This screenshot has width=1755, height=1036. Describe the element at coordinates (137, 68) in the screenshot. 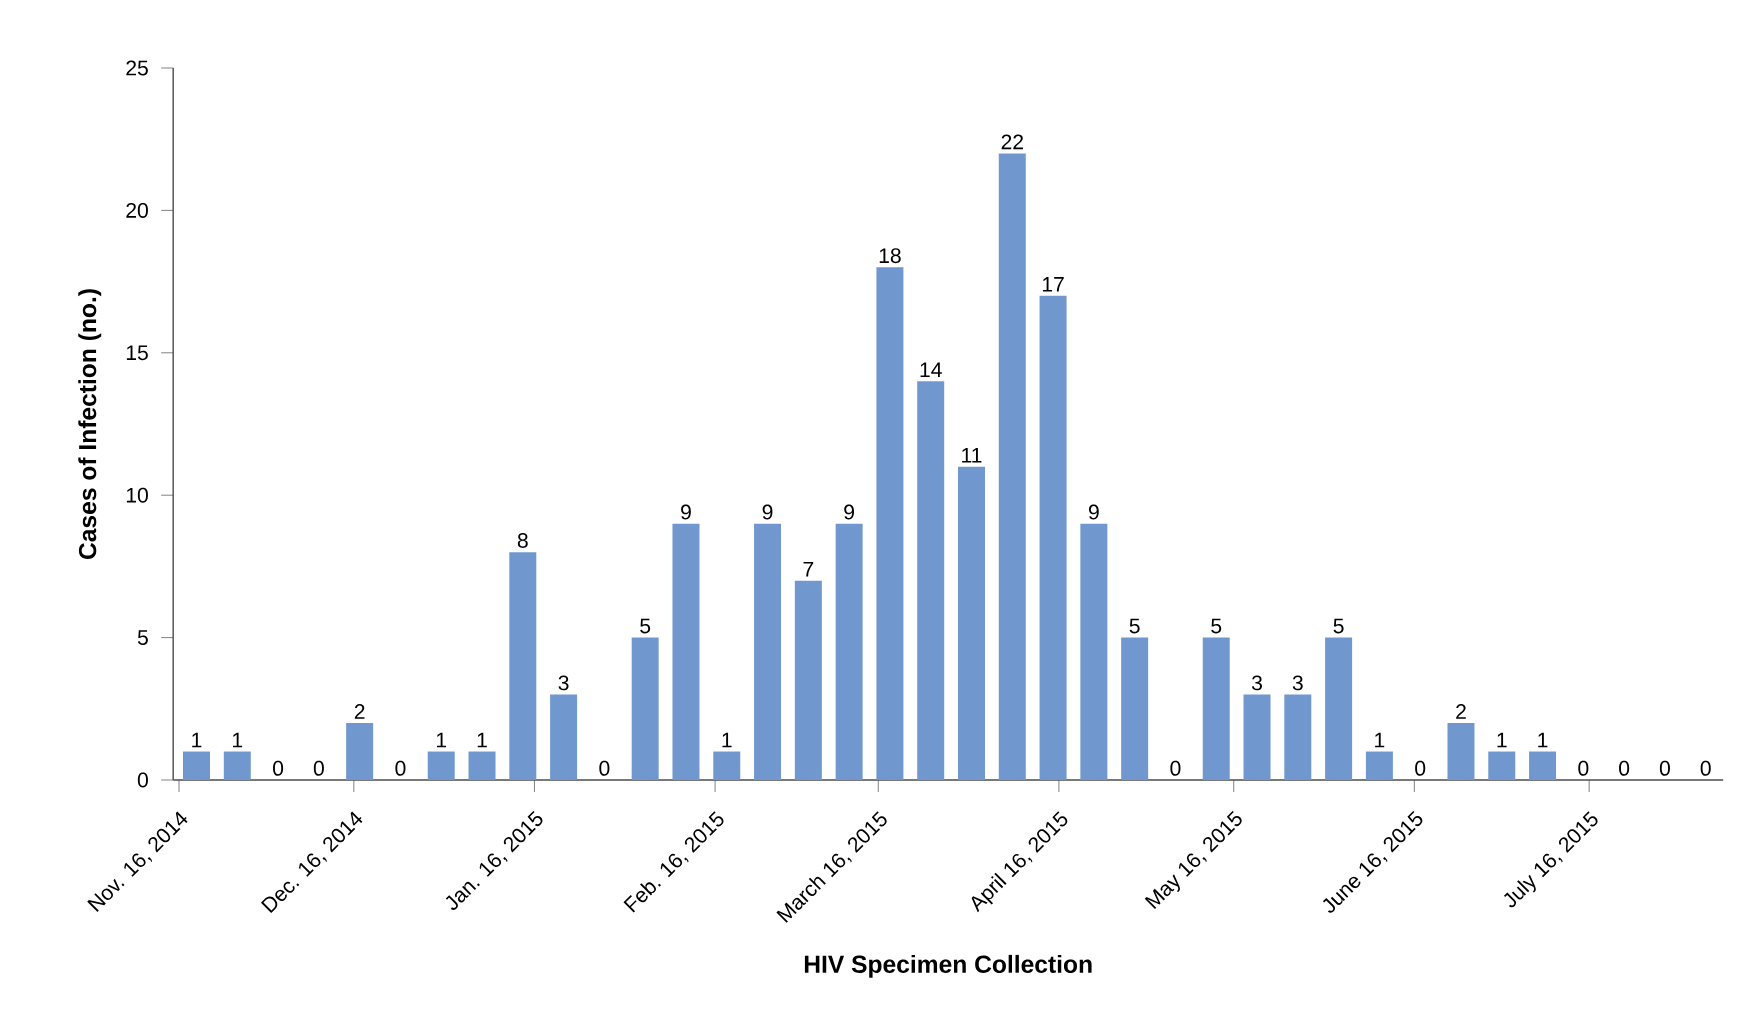

I see `y-tick-label: 25` at that location.